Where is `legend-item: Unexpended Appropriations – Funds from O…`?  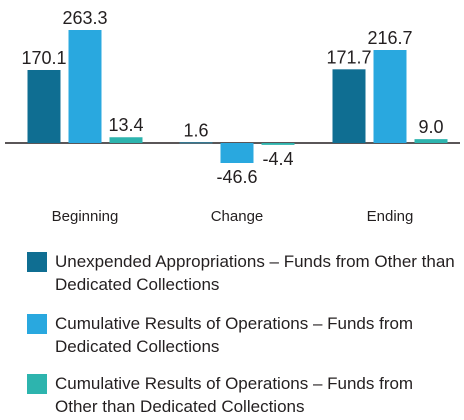 legend-item: Unexpended Appropriations – Funds from O… is located at coordinates (245, 273).